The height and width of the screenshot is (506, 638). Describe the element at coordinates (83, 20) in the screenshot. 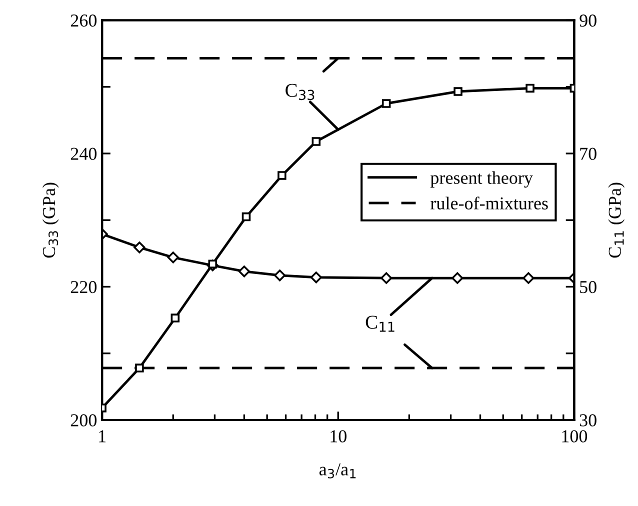

I see `y-tick-label: 260` at that location.